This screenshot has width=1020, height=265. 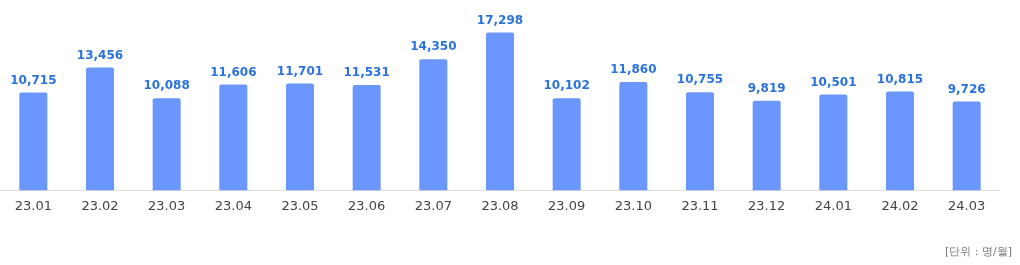 What do you see at coordinates (978, 251) in the screenshot?
I see `text: [단위 : 명/월]` at bounding box center [978, 251].